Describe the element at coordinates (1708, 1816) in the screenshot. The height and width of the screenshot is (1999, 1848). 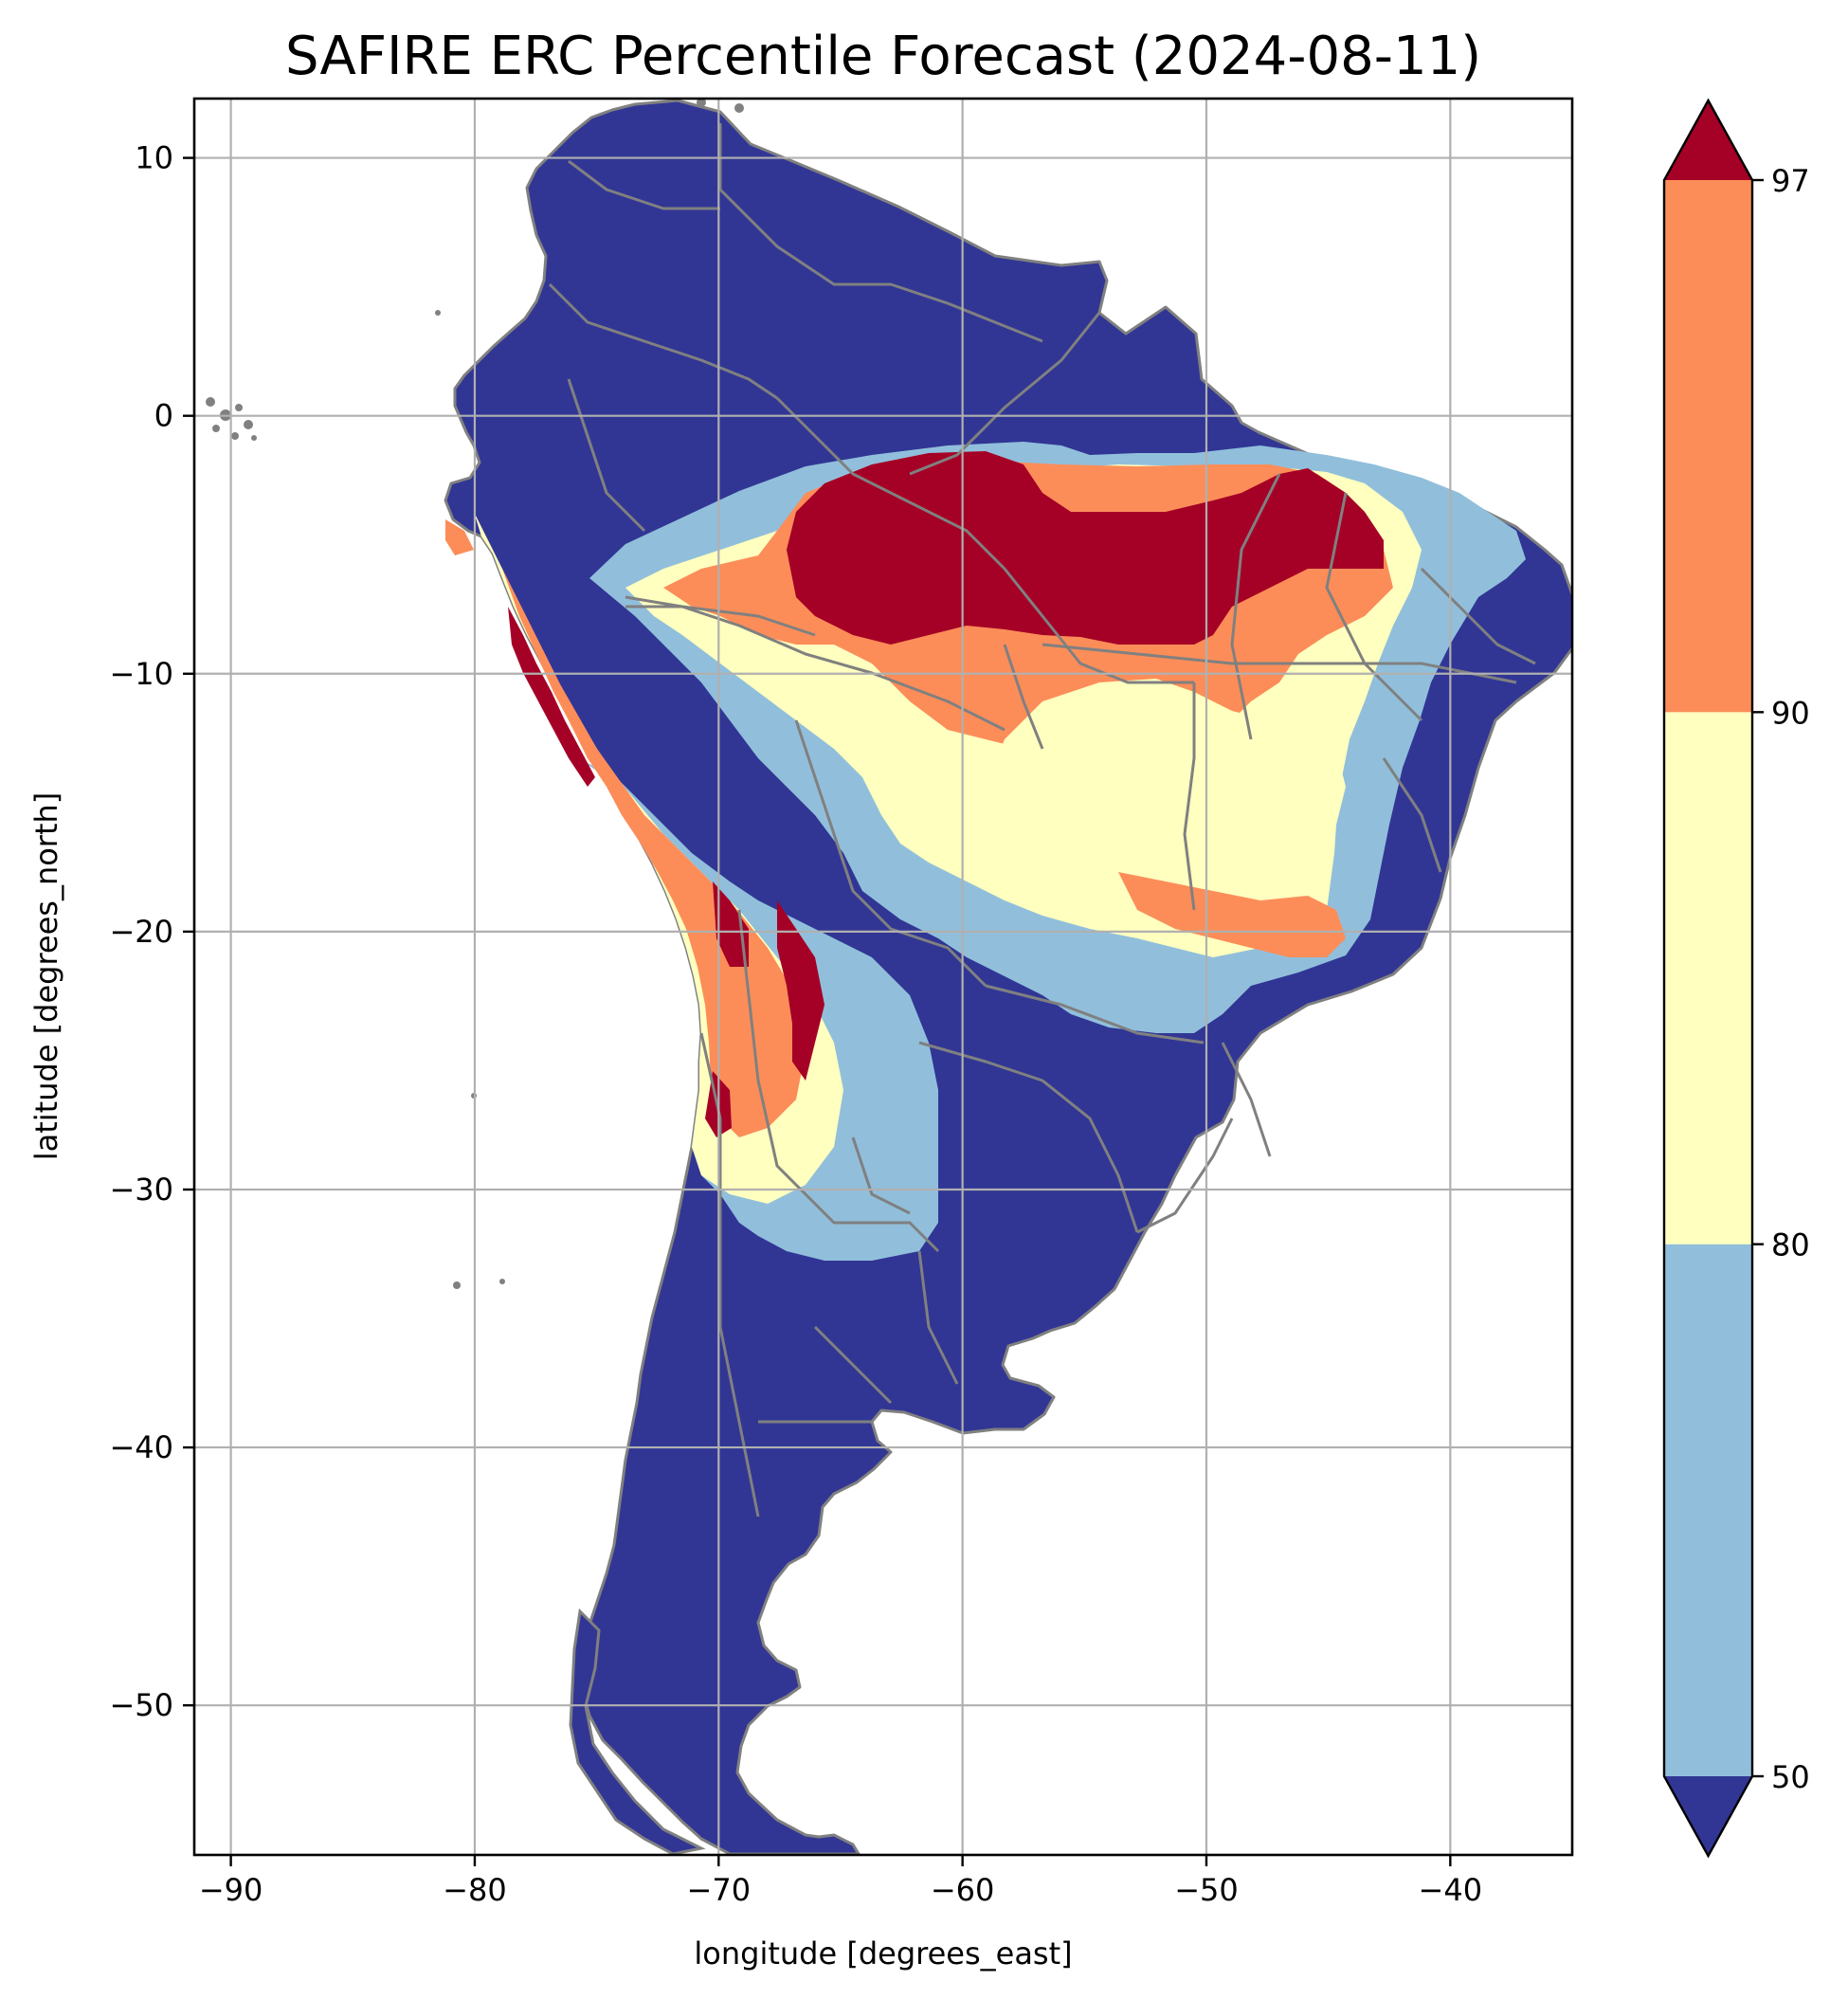
I see `colorbar-extend-under` at that location.